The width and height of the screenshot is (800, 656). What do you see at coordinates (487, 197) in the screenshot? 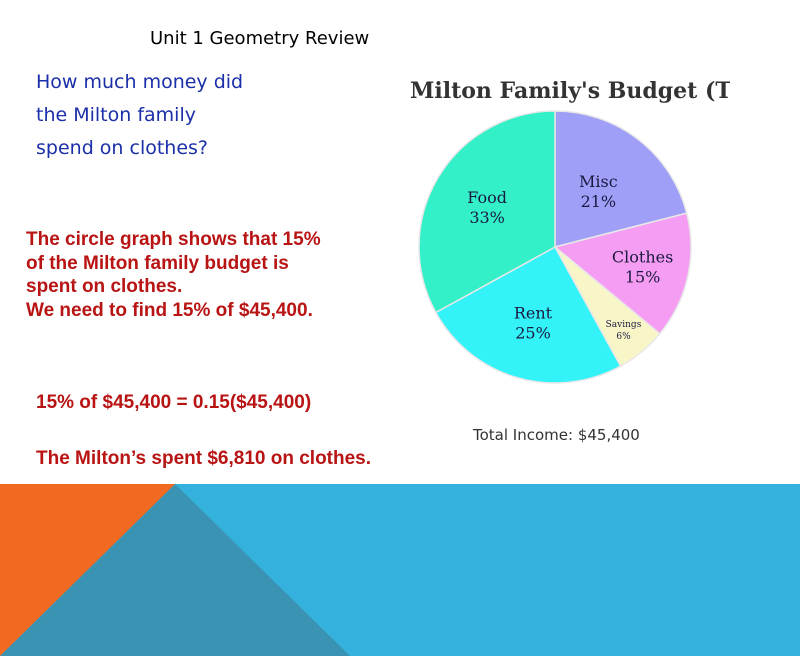
I see `slice-name-label: Food` at bounding box center [487, 197].